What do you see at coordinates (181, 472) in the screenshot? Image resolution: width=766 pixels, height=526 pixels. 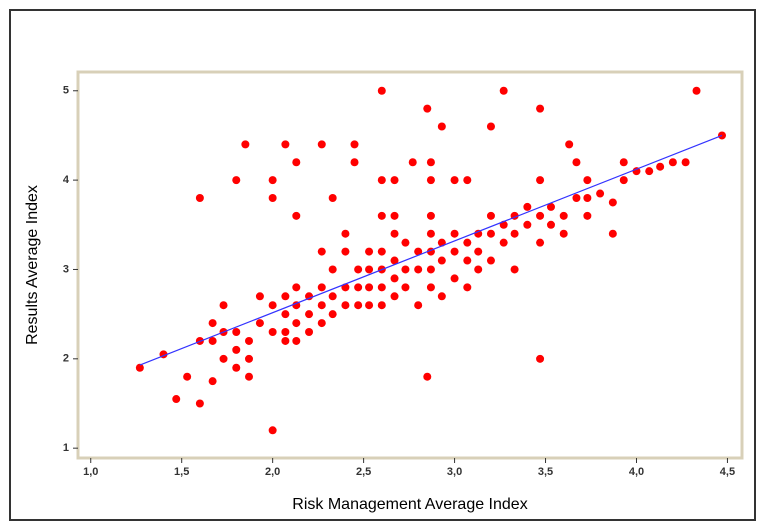 I see `x-tick-label: 1,5` at bounding box center [181, 472].